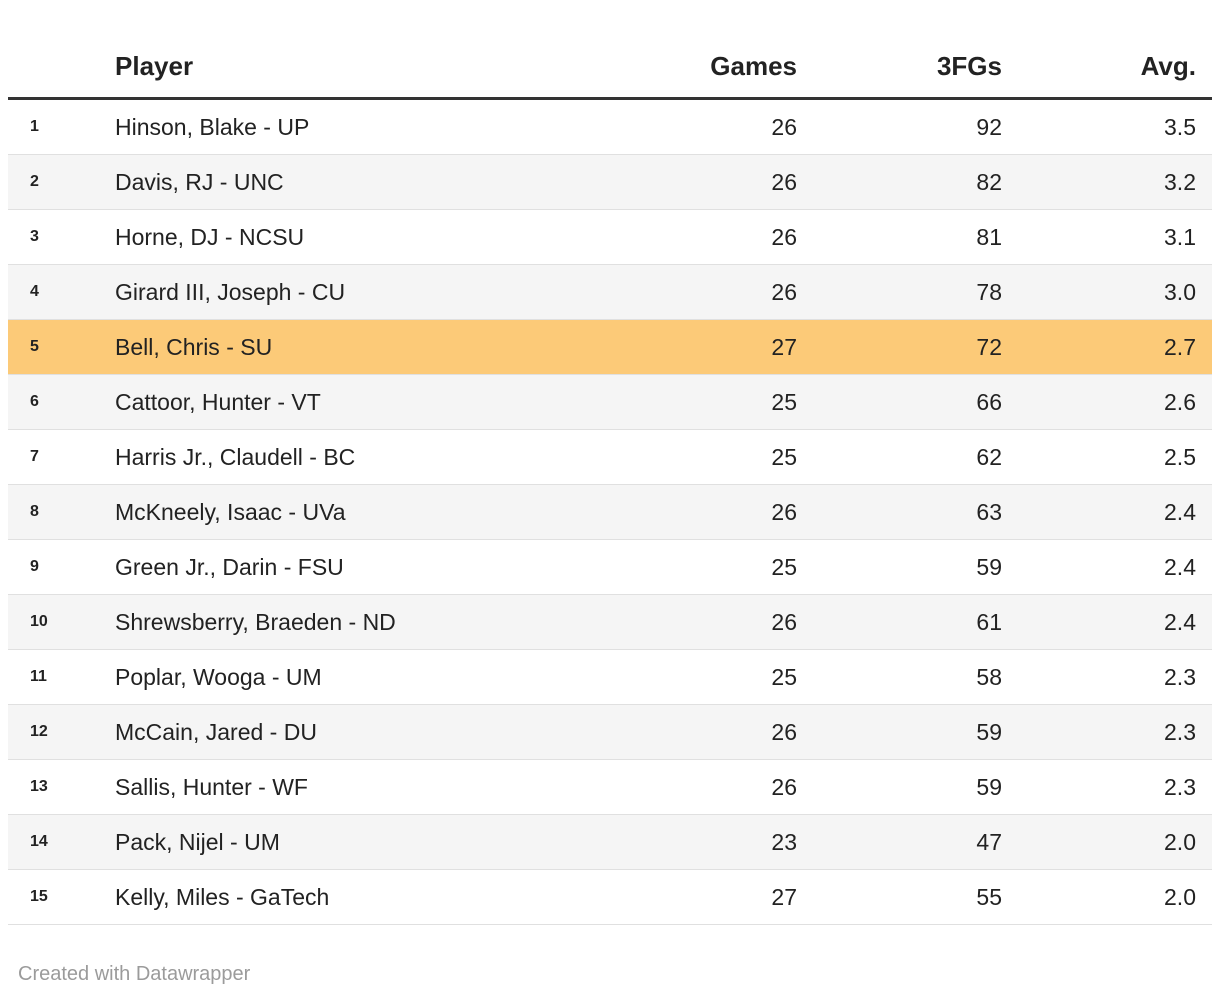 The height and width of the screenshot is (986, 1220). I want to click on rank-cell: 11, so click(61, 677).